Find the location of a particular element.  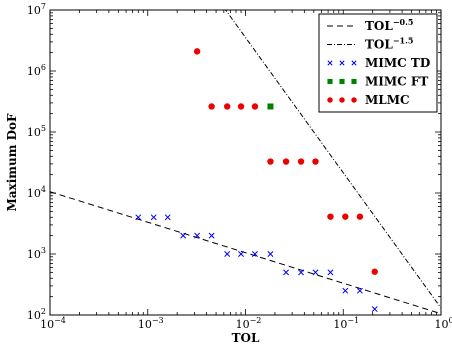

y-tick-label: 10⁴ is located at coordinates (36, 192).